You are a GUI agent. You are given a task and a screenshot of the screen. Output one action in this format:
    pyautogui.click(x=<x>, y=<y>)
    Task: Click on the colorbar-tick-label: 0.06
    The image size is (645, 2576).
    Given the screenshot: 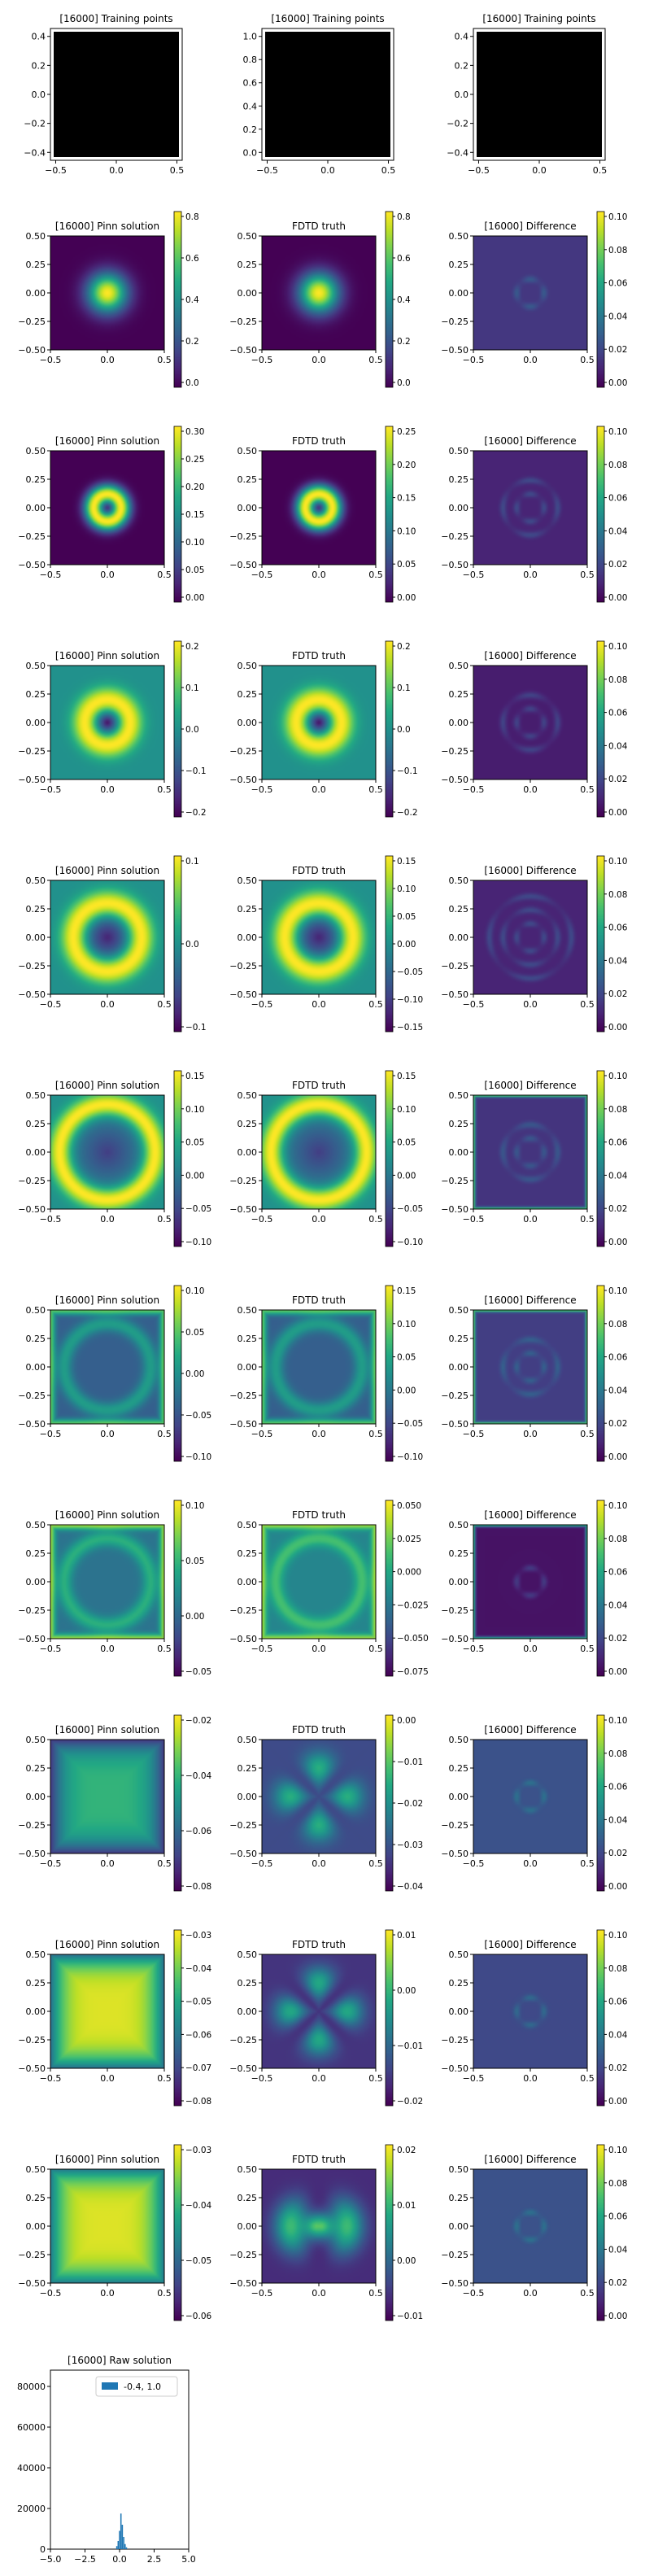 What is the action you would take?
    pyautogui.click(x=618, y=1143)
    